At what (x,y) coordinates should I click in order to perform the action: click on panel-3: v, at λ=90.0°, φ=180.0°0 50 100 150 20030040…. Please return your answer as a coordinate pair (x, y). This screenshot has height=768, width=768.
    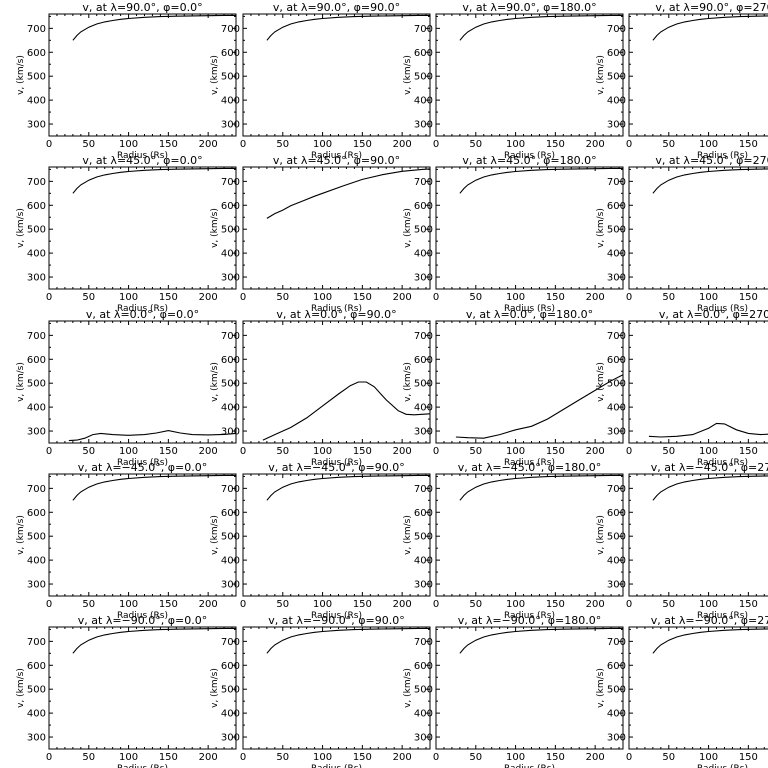
    Looking at the image, I should click on (513, 81).